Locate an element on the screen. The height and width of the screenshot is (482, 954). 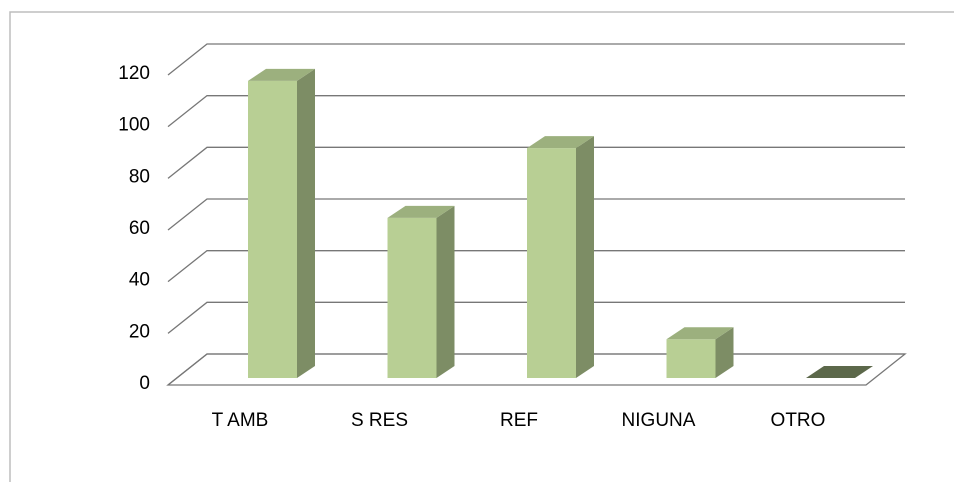
y-tick-label: 40 is located at coordinates (139, 280).